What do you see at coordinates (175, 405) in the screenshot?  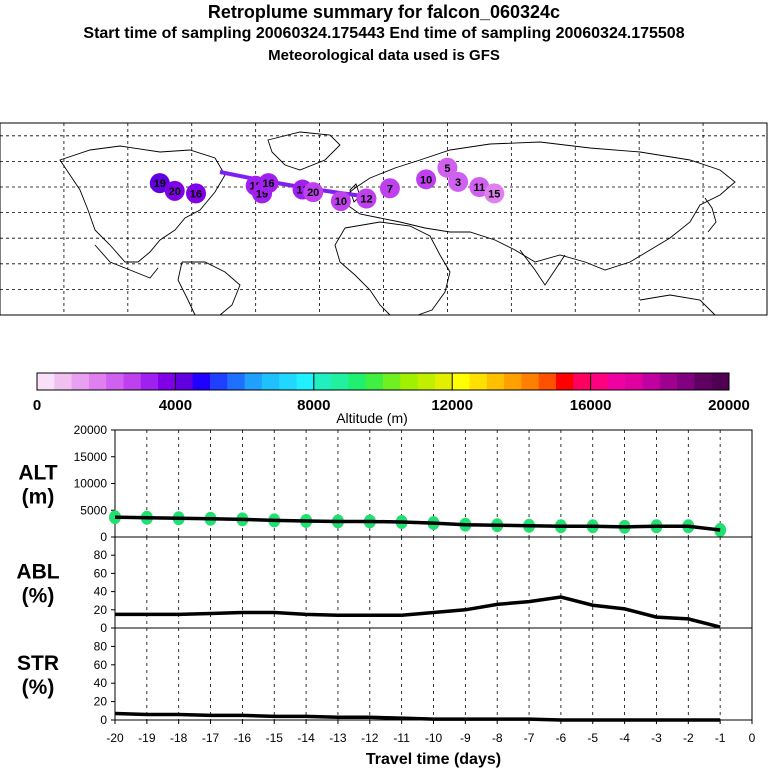 I see `colorbar-tick-label: 4000` at bounding box center [175, 405].